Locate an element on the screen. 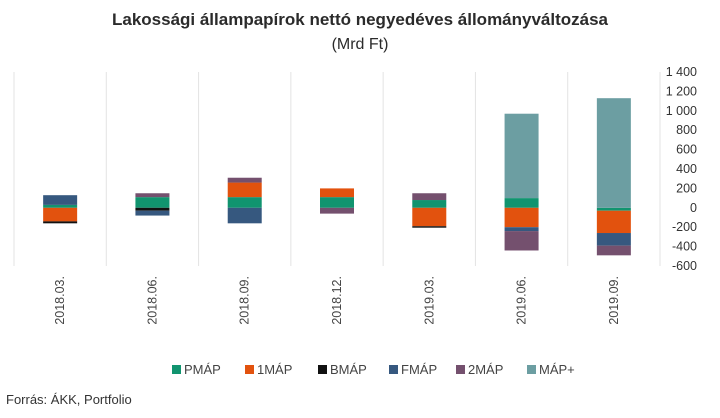  x-tick-label: 2019.09. is located at coordinates (614, 300).